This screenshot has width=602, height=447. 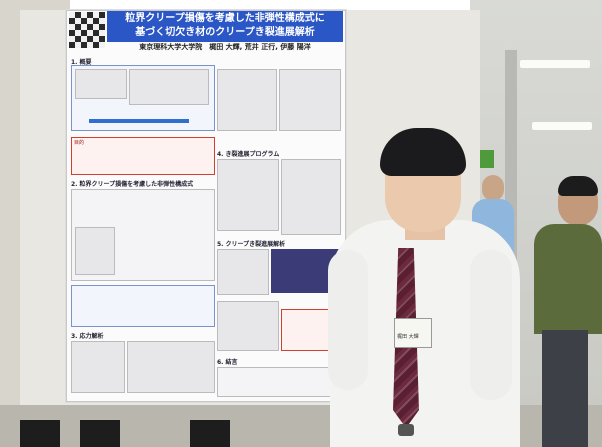 What do you see at coordinates (248, 195) in the screenshot?
I see `flowchart` at bounding box center [248, 195].